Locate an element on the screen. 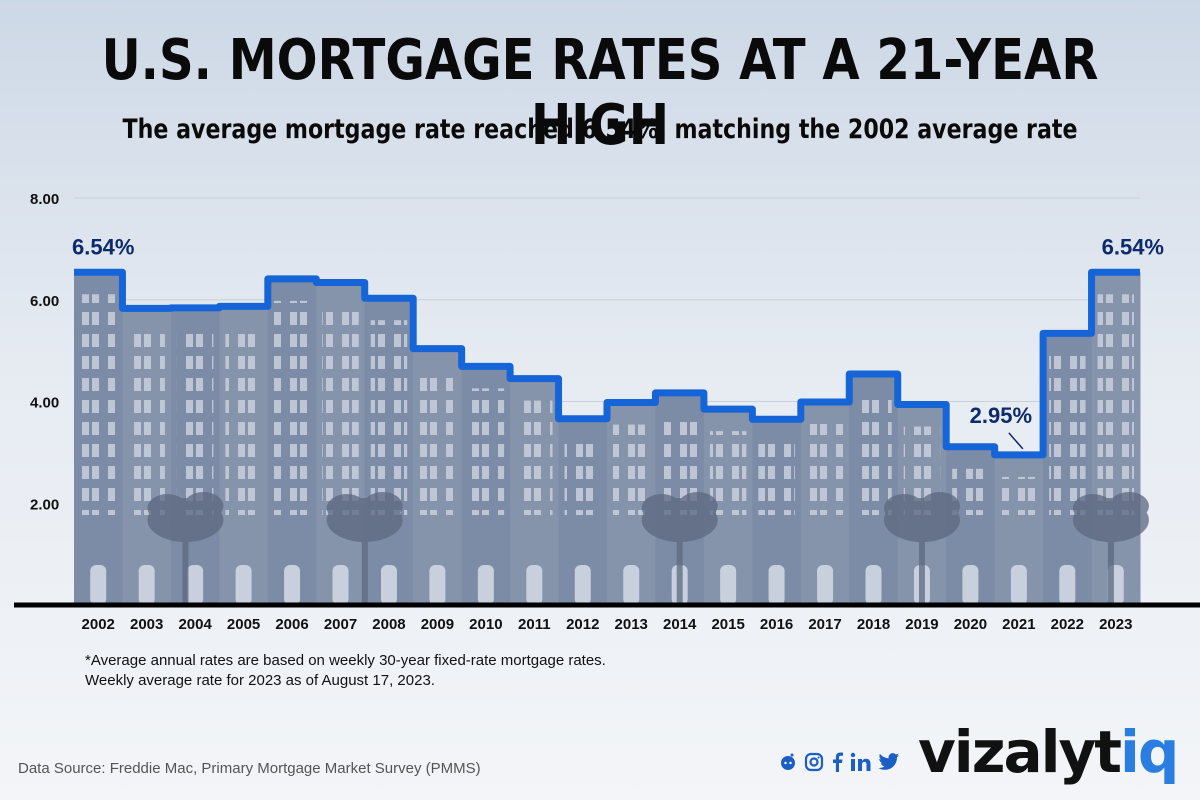  y-tick-label: 2.00 is located at coordinates (44, 504).